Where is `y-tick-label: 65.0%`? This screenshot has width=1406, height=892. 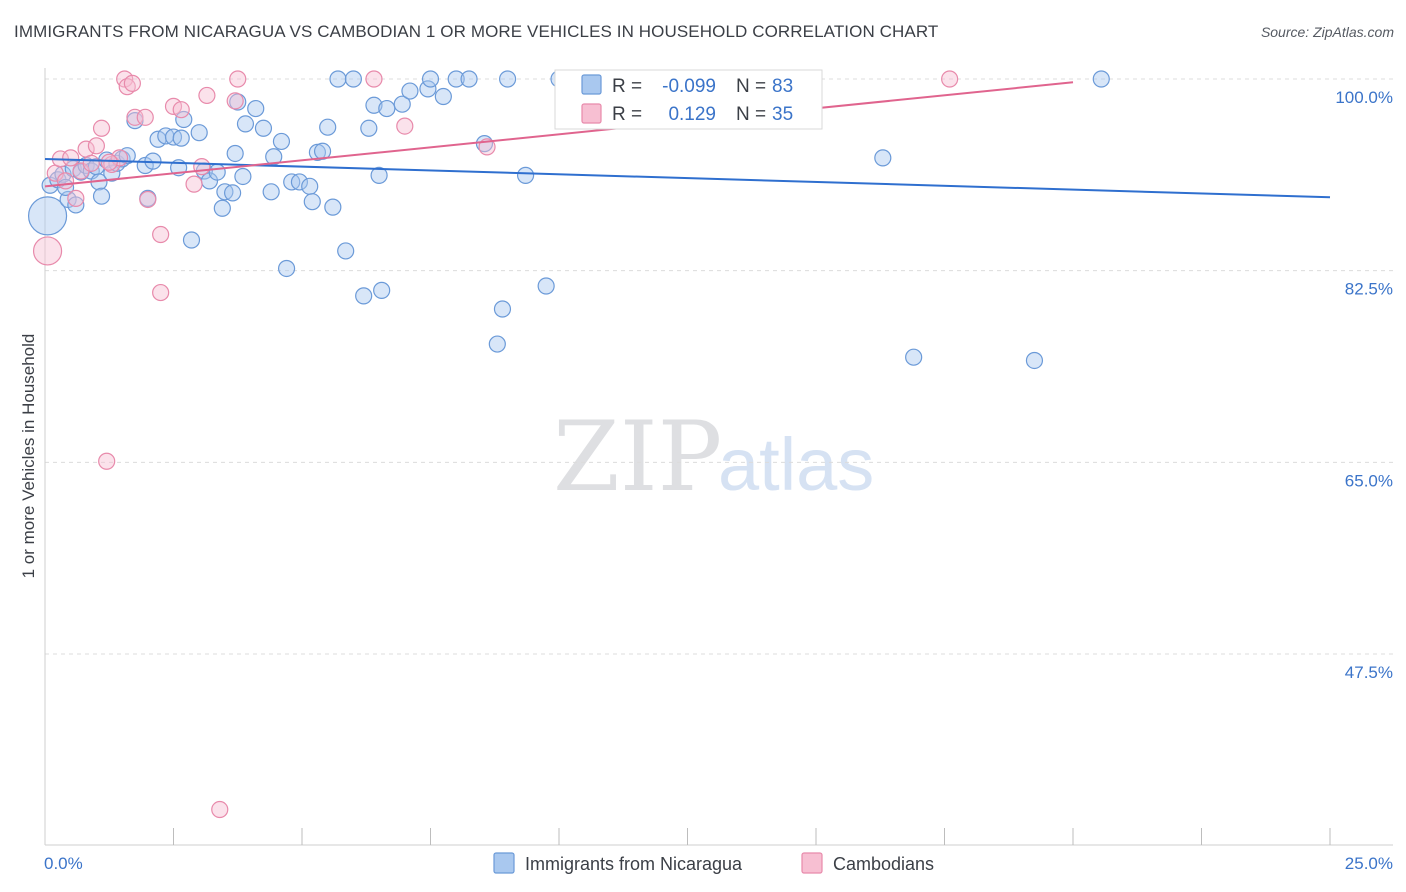
y-tick-label: 65.0% is located at coordinates (1369, 480).